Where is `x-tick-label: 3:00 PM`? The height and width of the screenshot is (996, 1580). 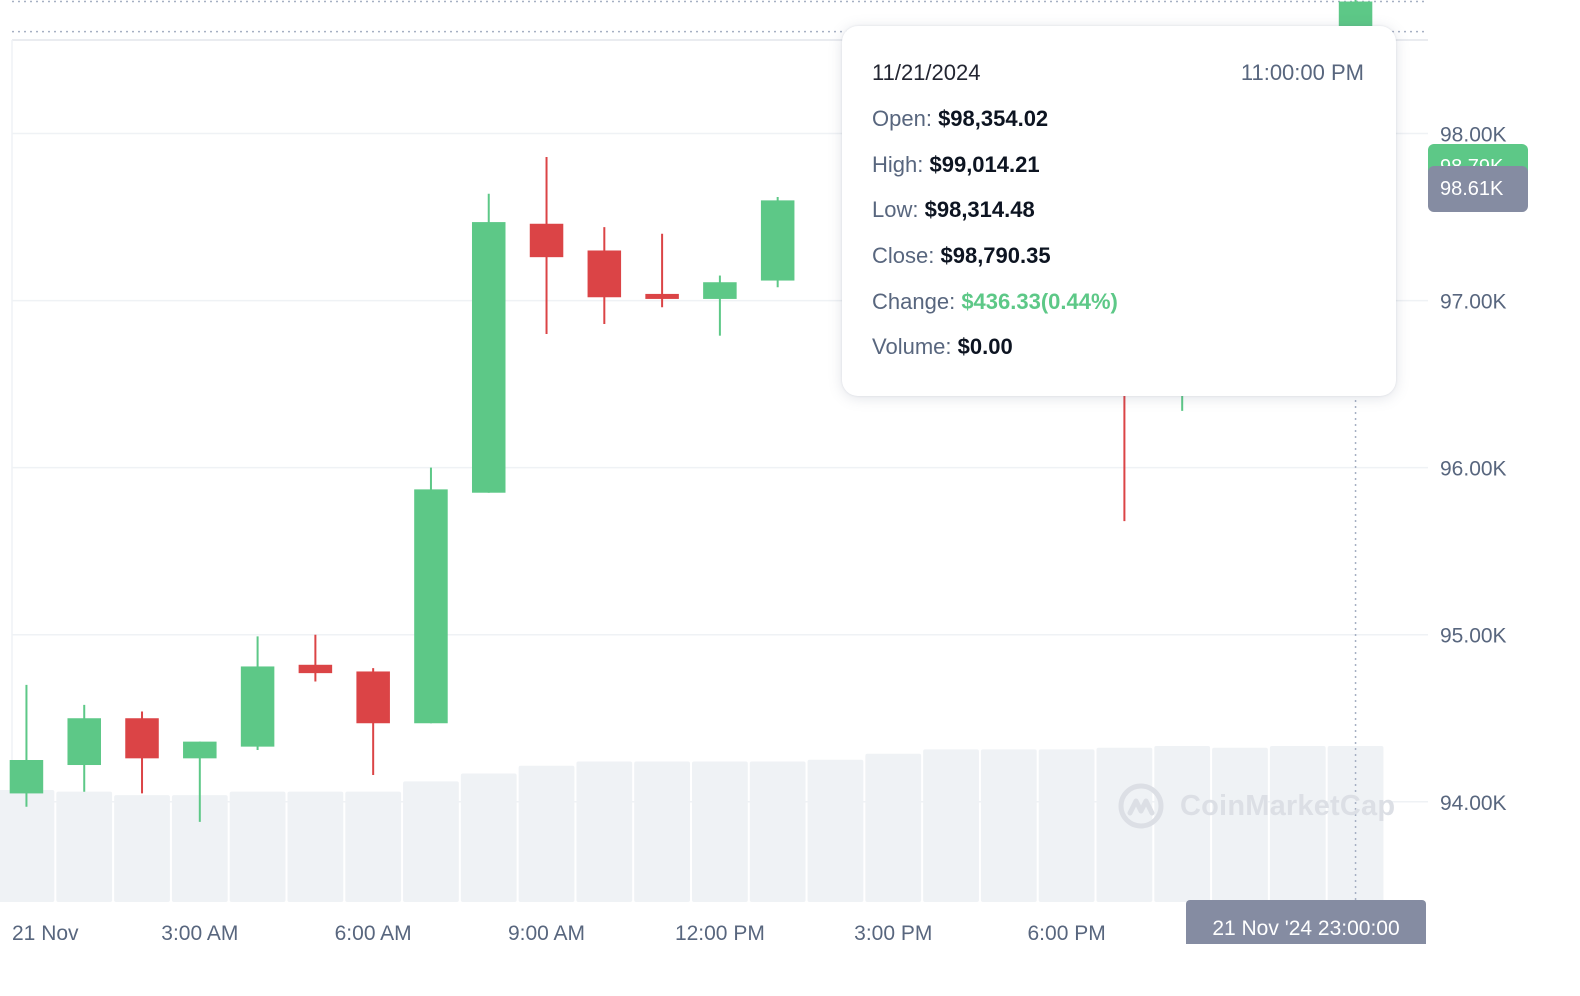
x-tick-label: 3:00 PM is located at coordinates (893, 933).